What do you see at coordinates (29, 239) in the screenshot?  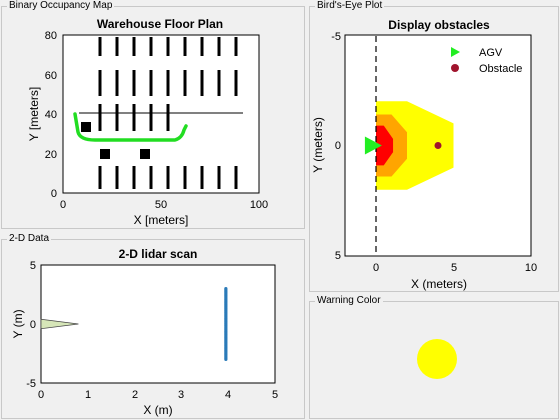 I see `panel-title: 2-D Data` at bounding box center [29, 239].